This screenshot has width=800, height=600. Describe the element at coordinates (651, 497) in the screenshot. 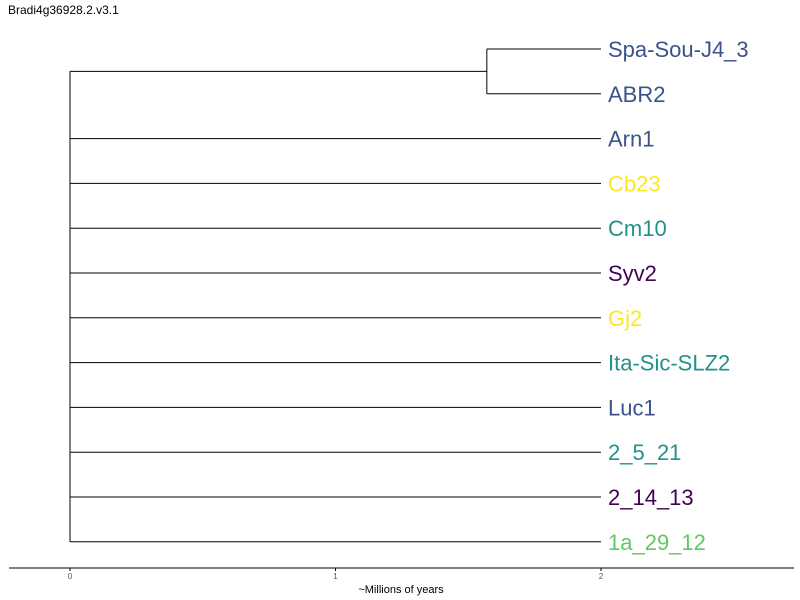

I see `tip-label: 2_14_13` at that location.